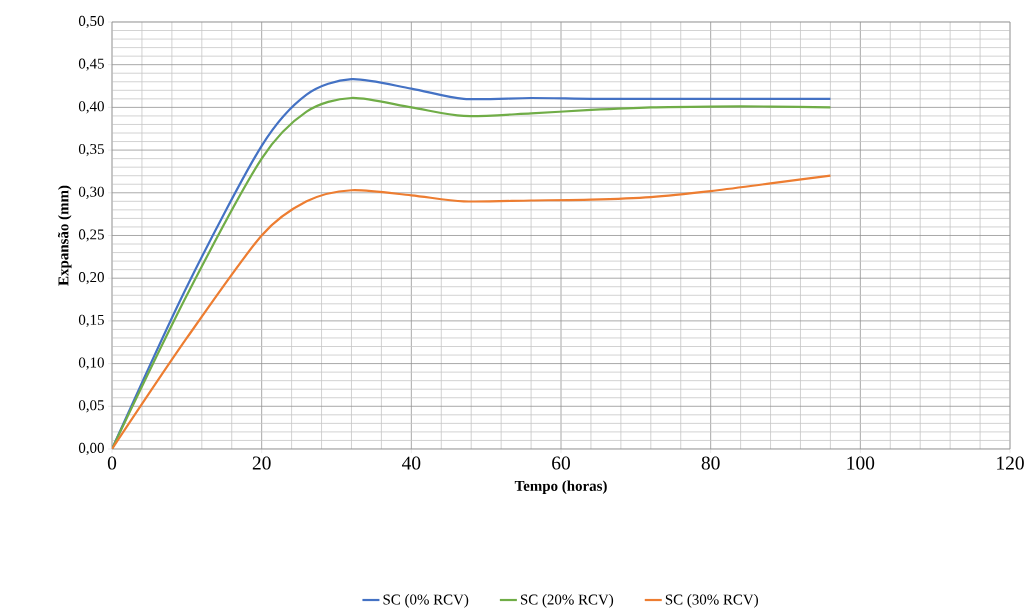 The height and width of the screenshot is (610, 1036). Describe the element at coordinates (91, 278) in the screenshot. I see `y-tick-label: 0,20` at that location.